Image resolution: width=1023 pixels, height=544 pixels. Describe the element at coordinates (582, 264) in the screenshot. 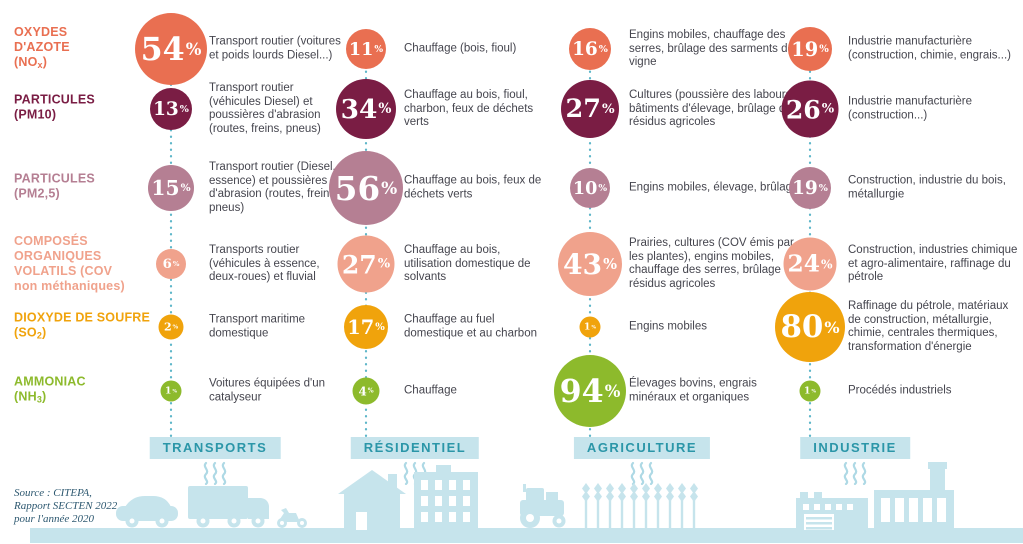

I see `bubble-value: 43` at that location.